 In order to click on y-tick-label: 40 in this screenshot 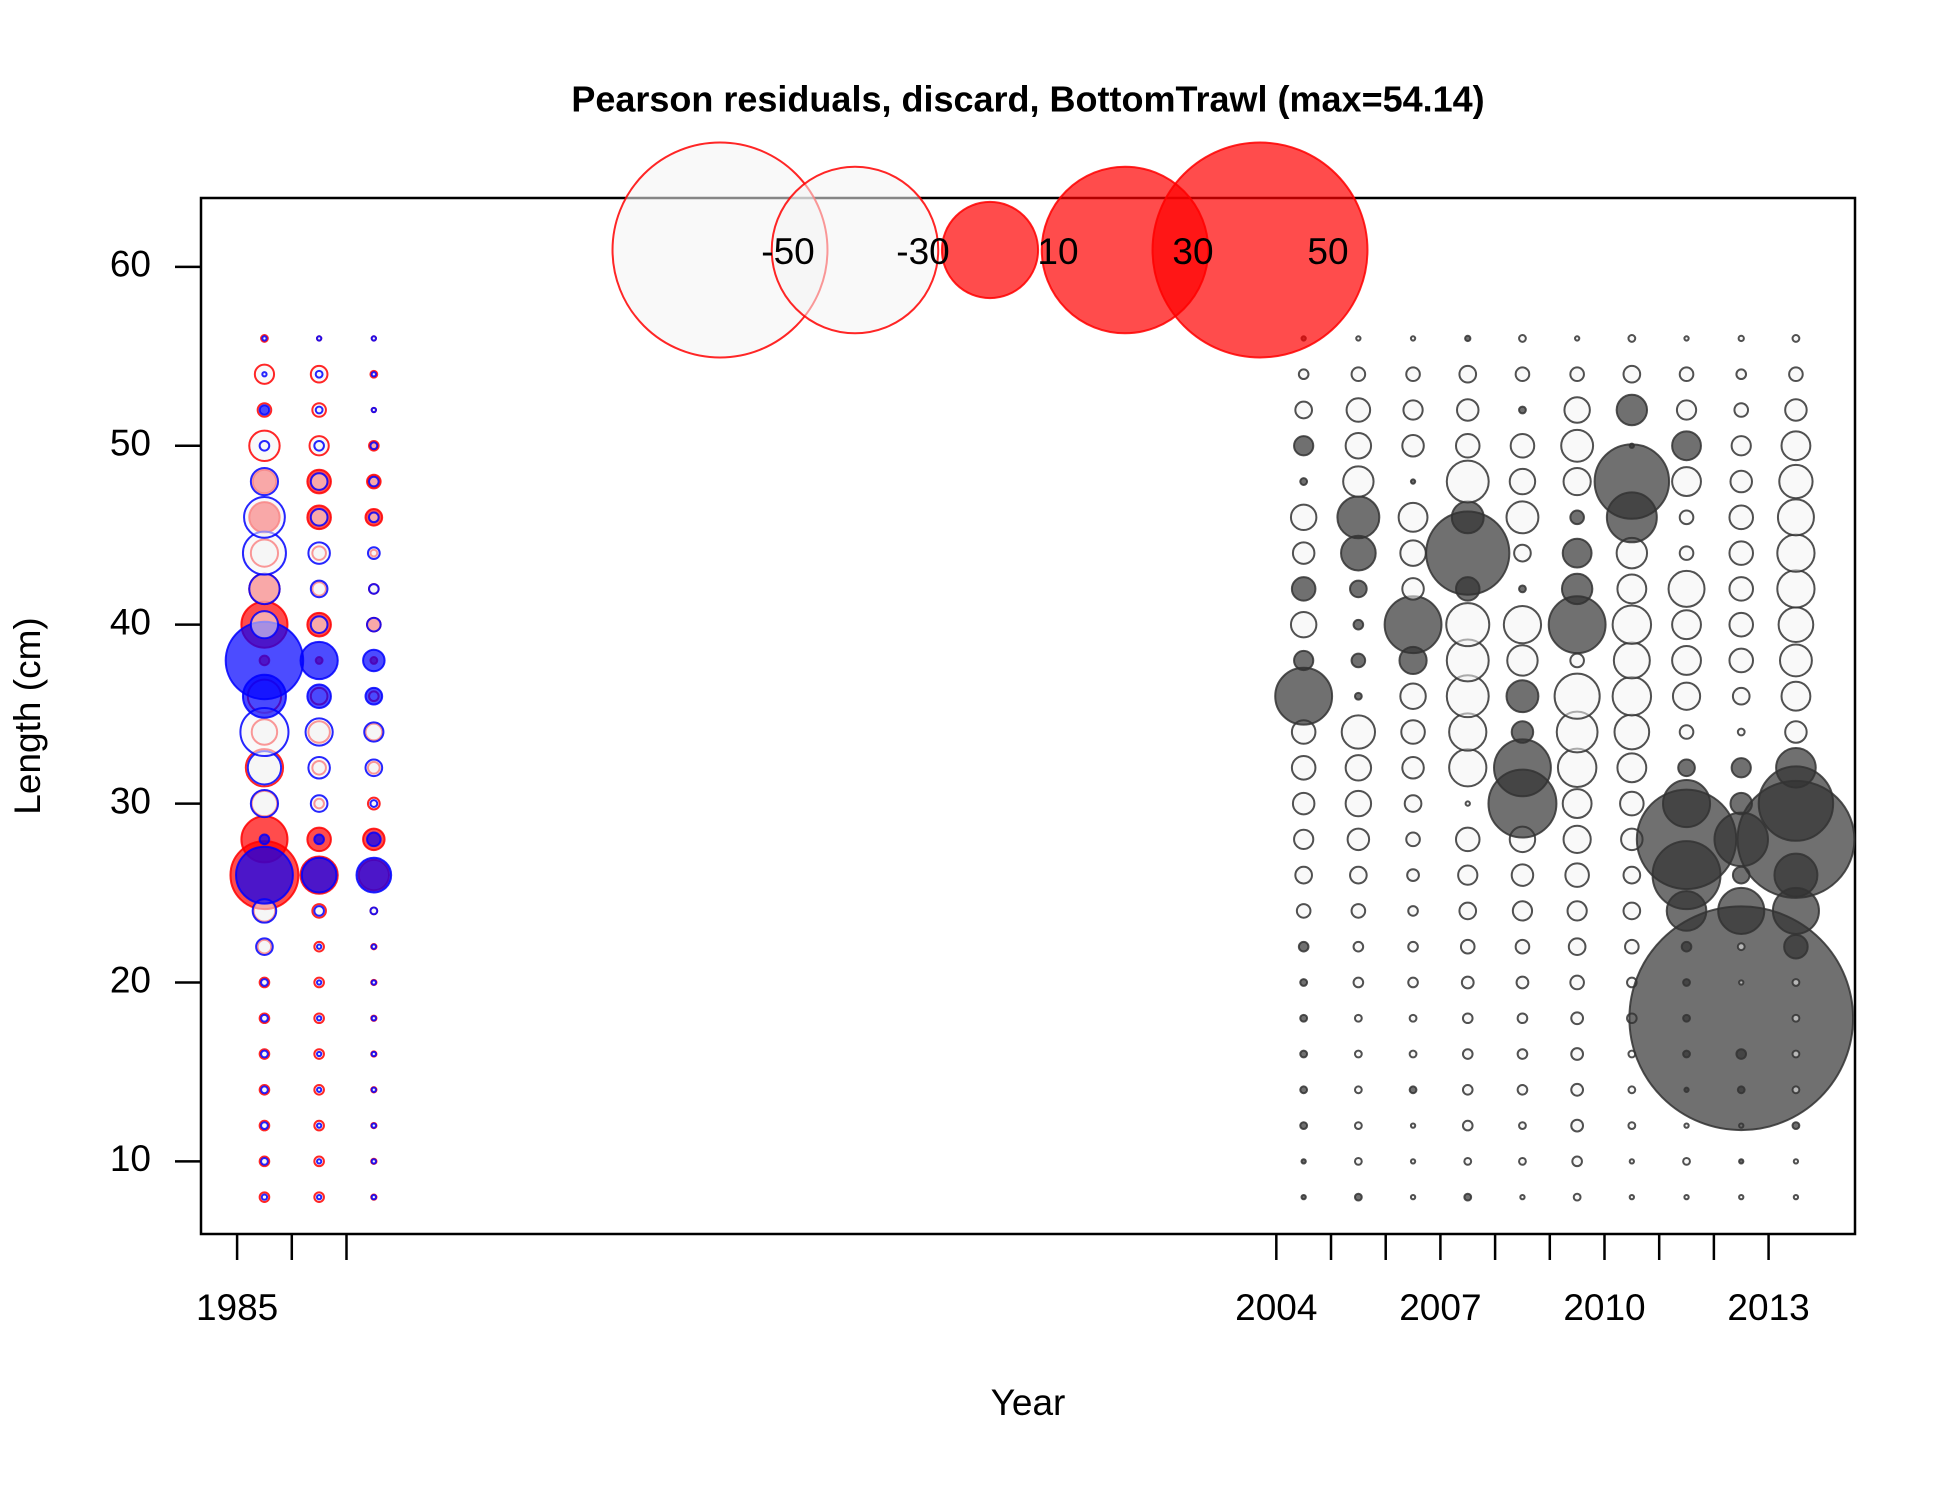, I will do `click(130, 621)`.